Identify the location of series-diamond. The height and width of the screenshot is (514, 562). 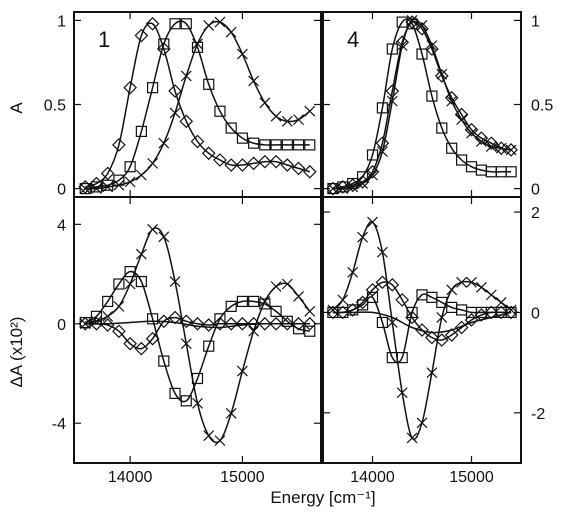
(422, 105).